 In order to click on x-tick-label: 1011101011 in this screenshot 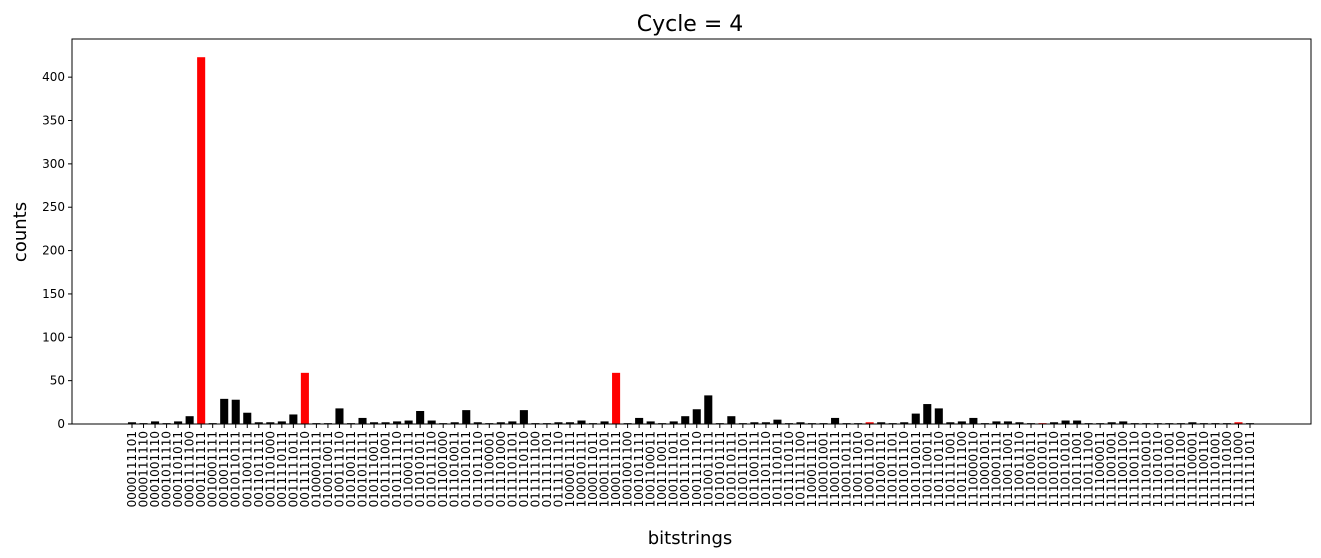, I will do `click(777, 469)`.